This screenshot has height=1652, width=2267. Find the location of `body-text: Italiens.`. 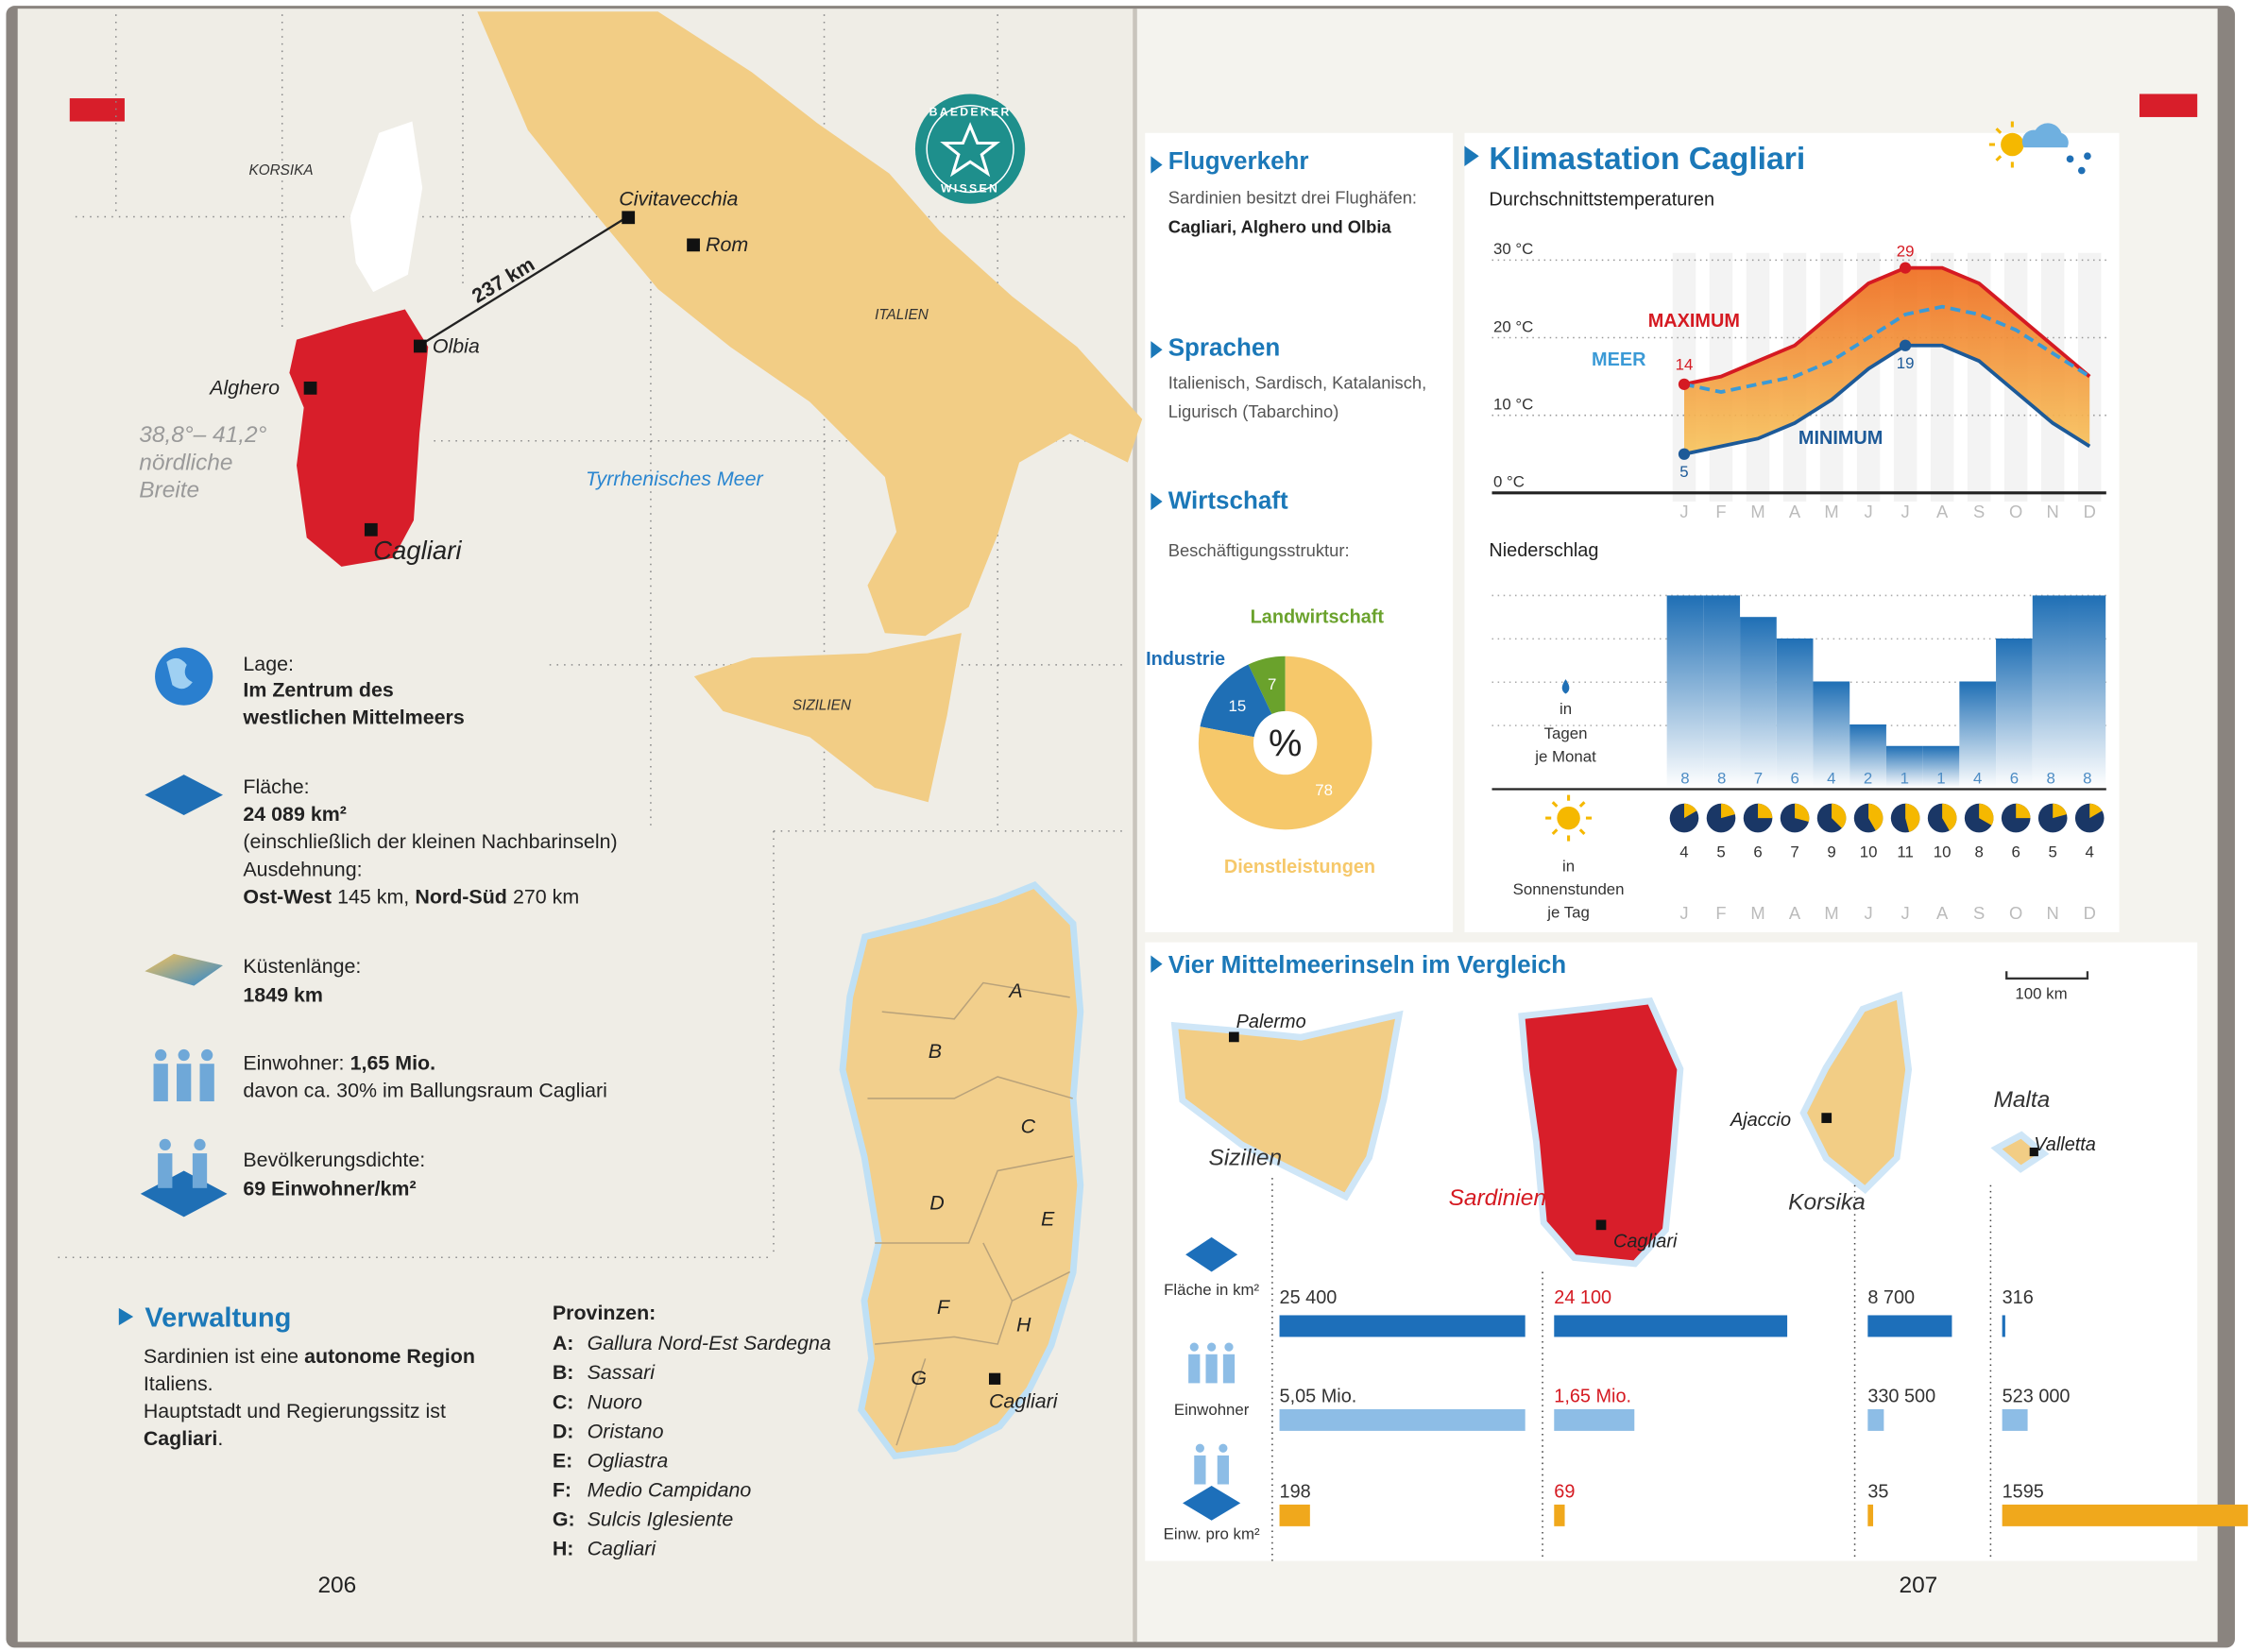

body-text: Italiens. is located at coordinates (178, 1383).